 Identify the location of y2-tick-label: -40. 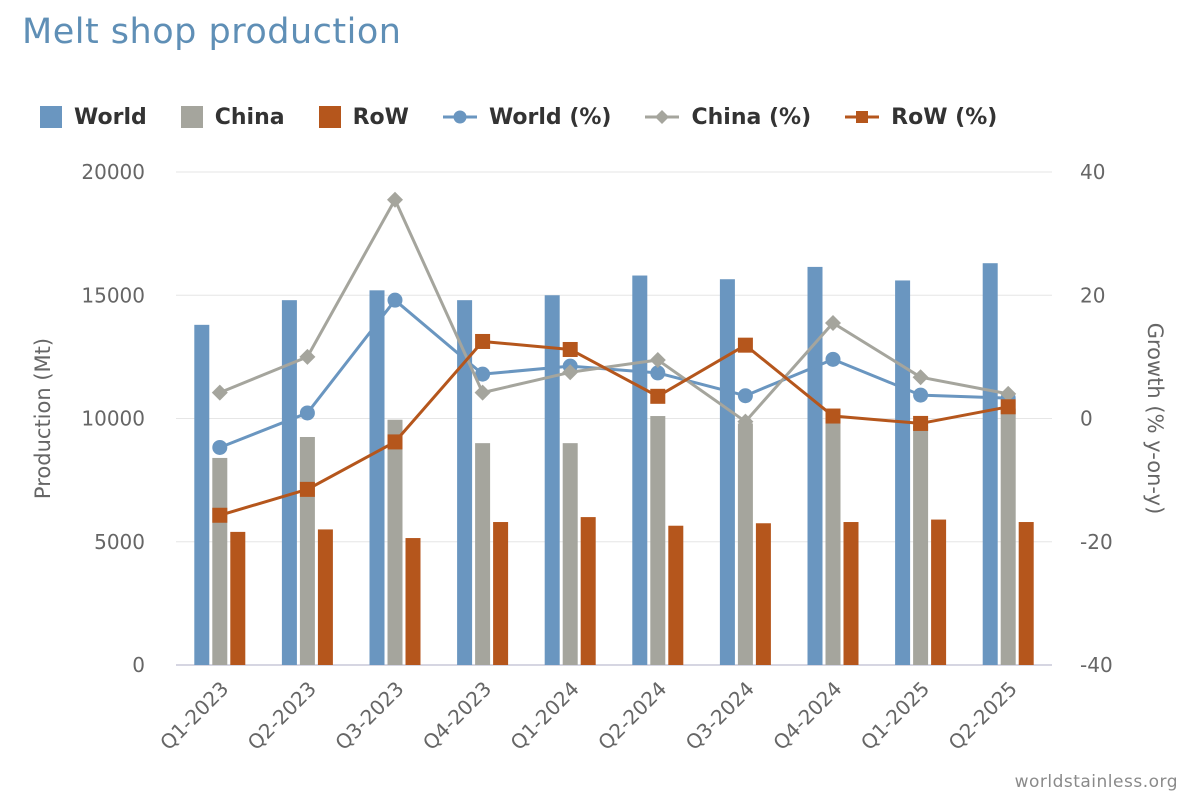
(1096, 665).